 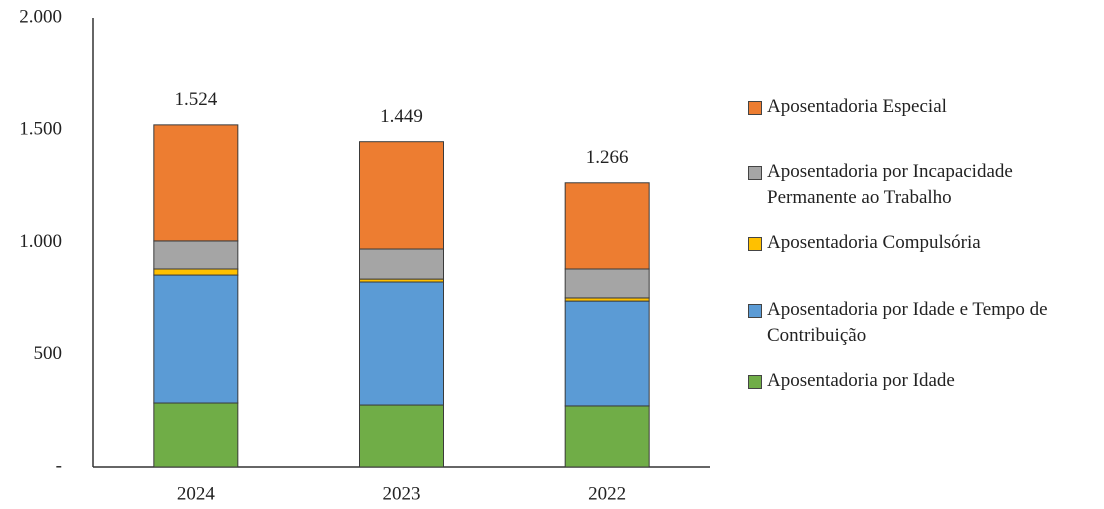 I want to click on legend-item: Aposentadoria Especial, so click(x=923, y=107).